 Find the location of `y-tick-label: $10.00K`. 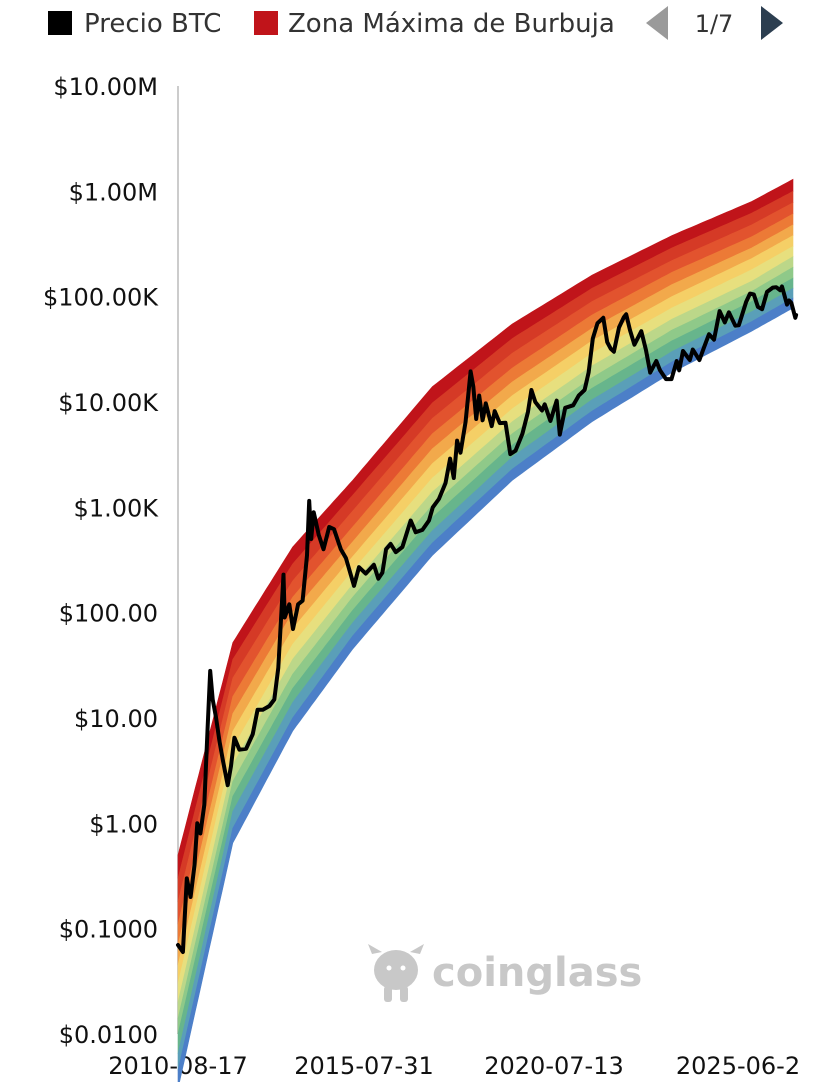

y-tick-label: $10.00K is located at coordinates (108, 403).